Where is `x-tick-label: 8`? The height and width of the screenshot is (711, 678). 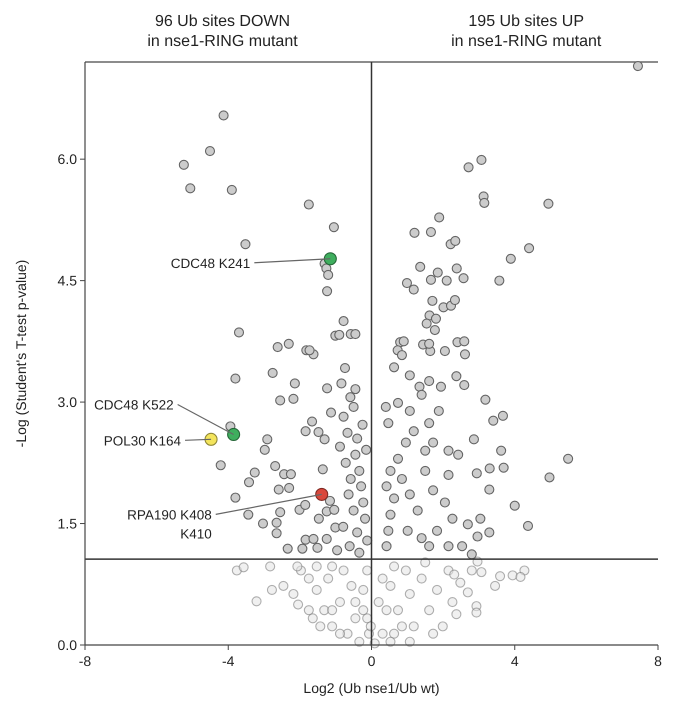 x-tick-label: 8 is located at coordinates (658, 661).